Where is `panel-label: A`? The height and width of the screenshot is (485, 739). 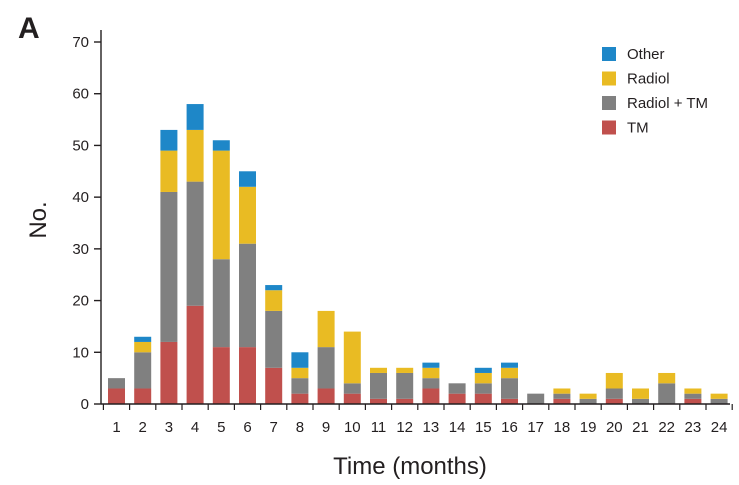 panel-label: A is located at coordinates (29, 28).